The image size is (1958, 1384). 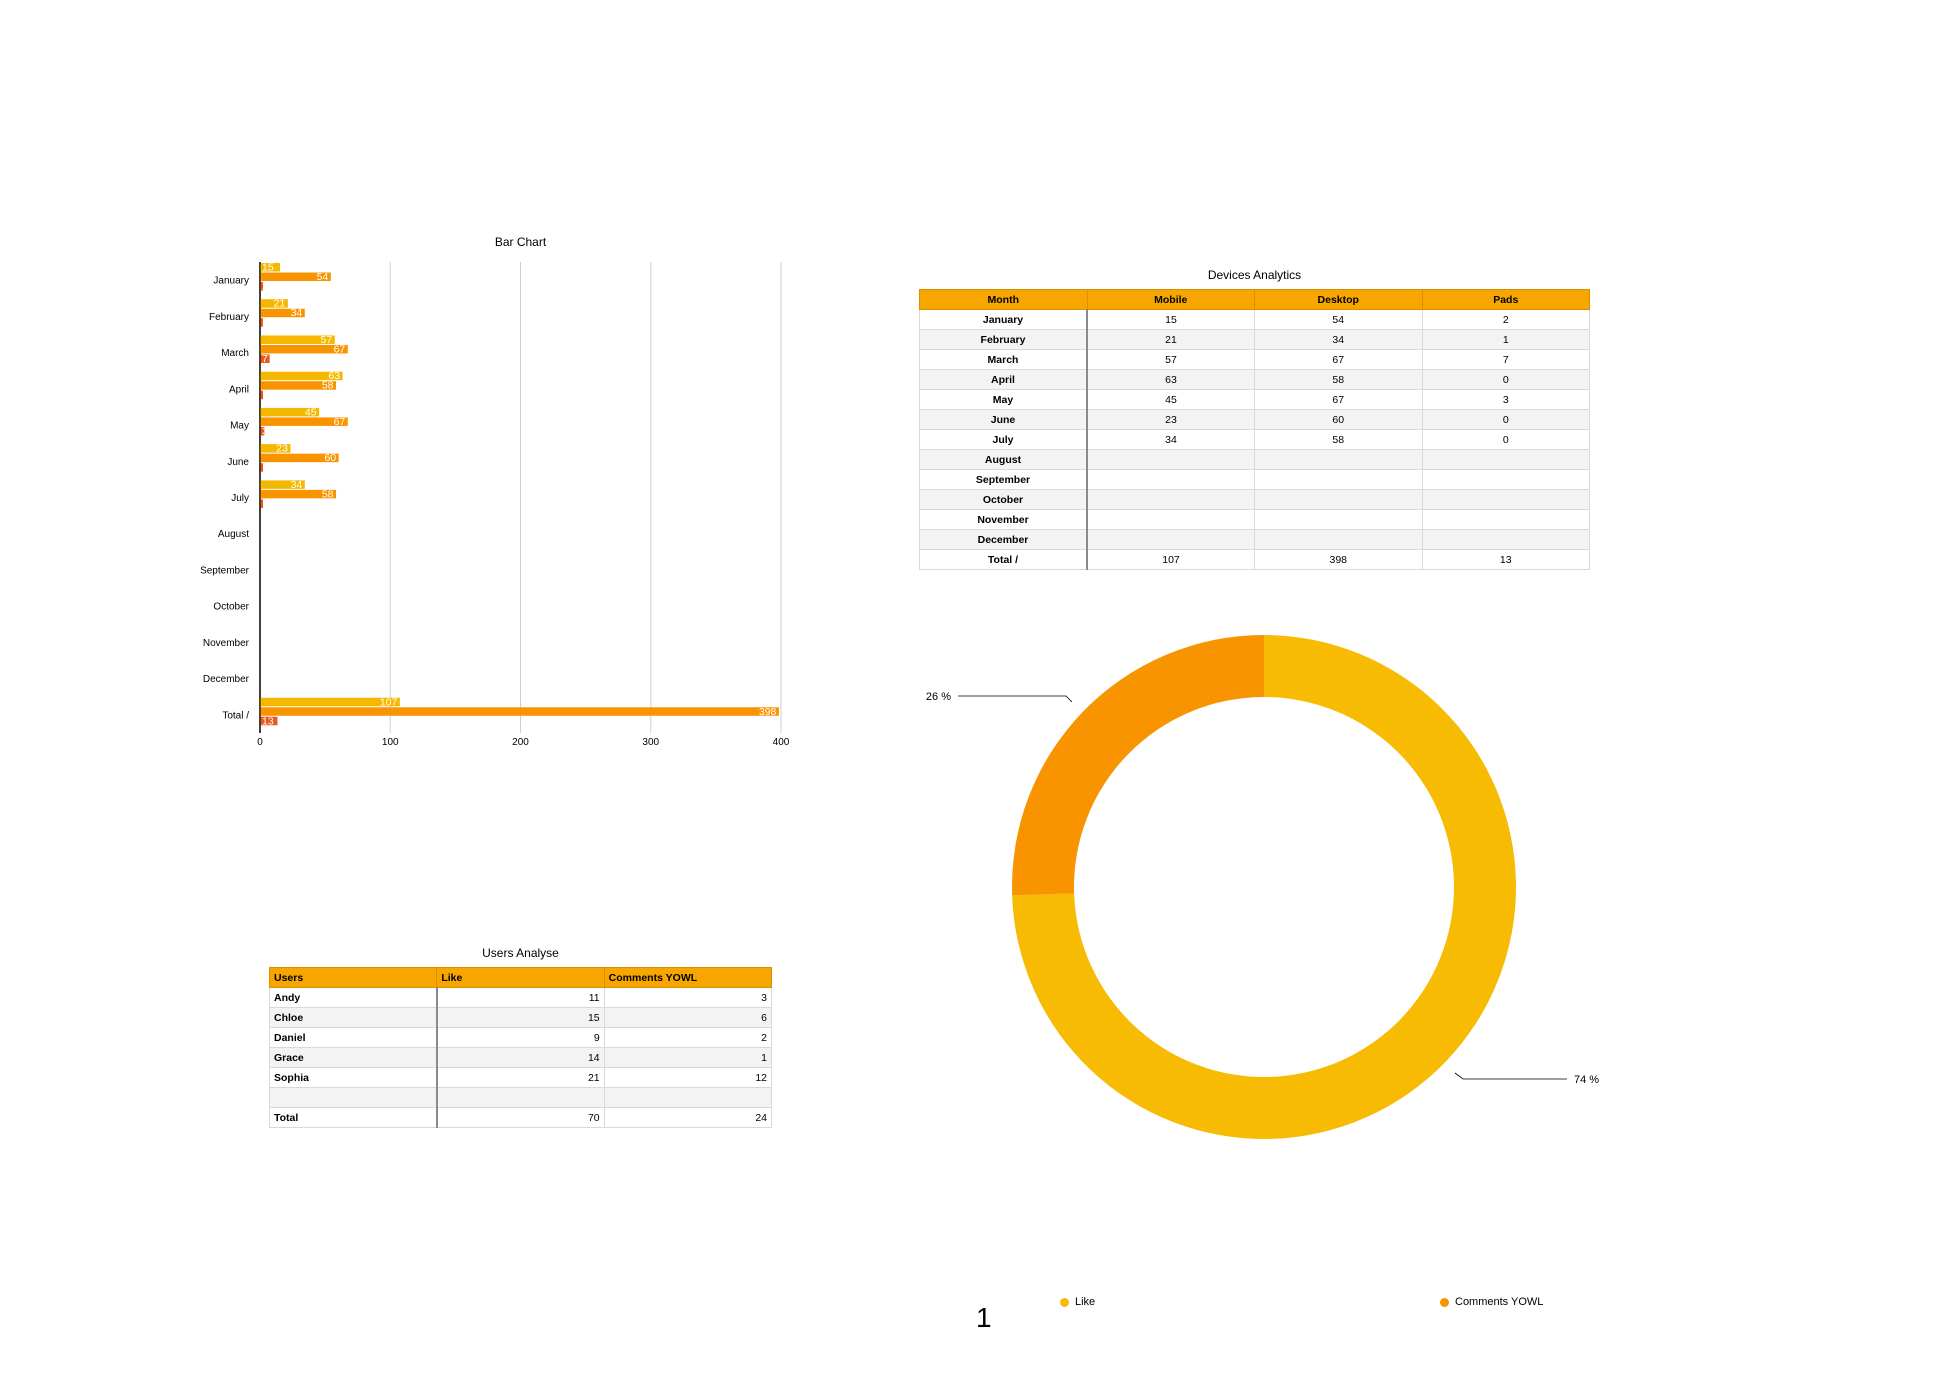 What do you see at coordinates (231, 281) in the screenshot?
I see `y-tick-label: January` at bounding box center [231, 281].